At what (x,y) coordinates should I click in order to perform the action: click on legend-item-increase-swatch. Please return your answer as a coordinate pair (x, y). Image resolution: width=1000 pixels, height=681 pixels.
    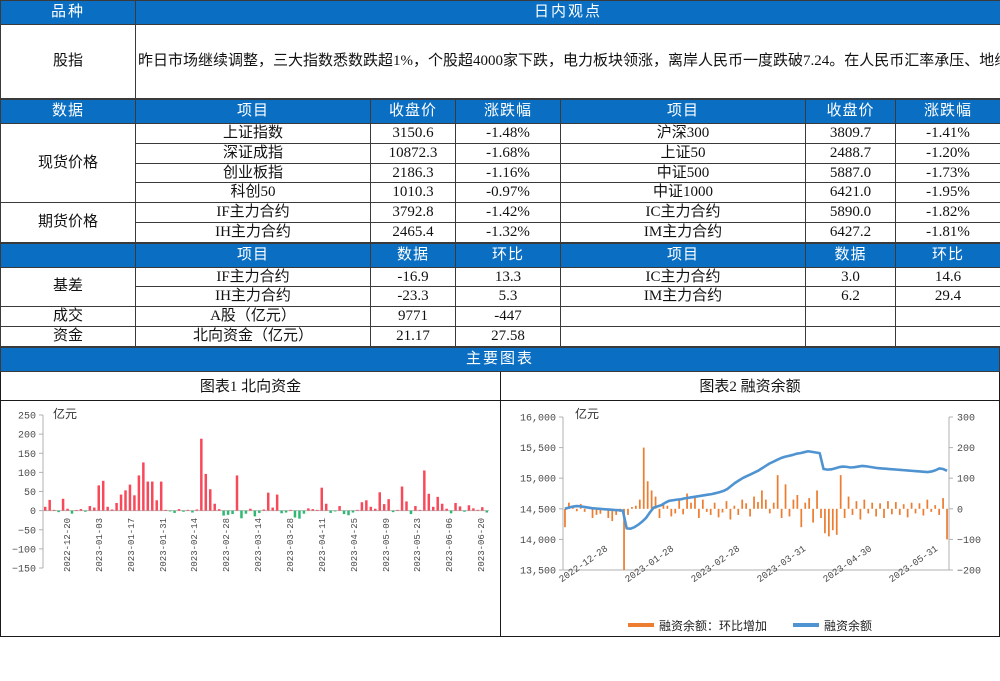
    Looking at the image, I should click on (640, 625).